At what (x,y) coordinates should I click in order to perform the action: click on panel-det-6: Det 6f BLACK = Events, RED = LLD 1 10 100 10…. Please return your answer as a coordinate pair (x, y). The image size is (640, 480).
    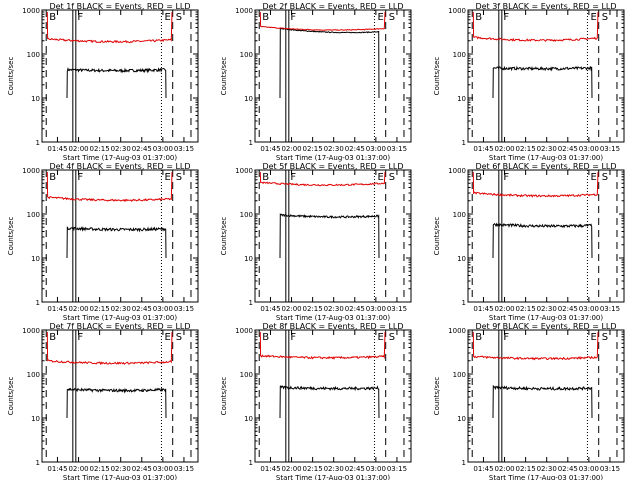
    Looking at the image, I should click on (529, 242).